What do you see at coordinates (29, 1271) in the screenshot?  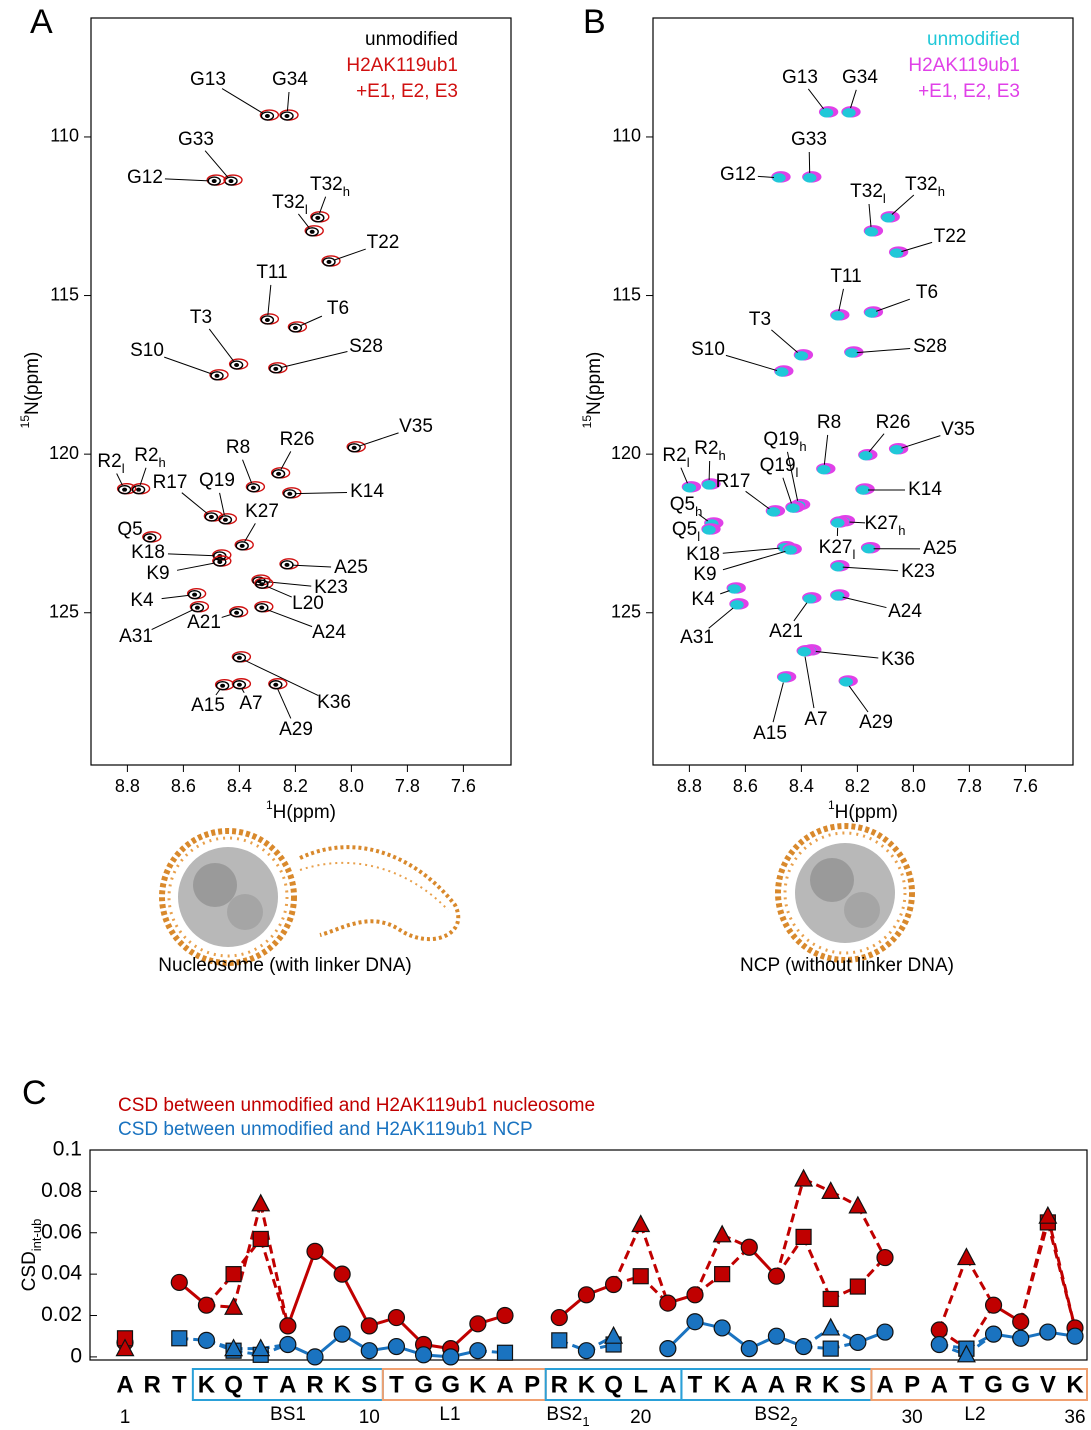 I see `y-axis-label-text: CSD` at bounding box center [29, 1271].